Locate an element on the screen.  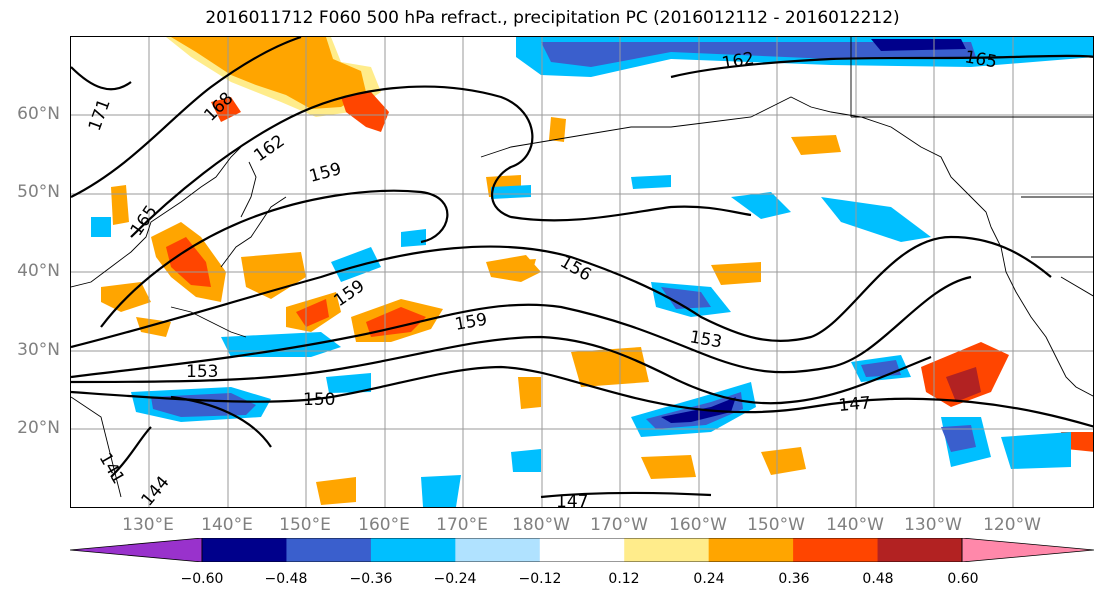
colorbar-extend-low is located at coordinates (136, 550).